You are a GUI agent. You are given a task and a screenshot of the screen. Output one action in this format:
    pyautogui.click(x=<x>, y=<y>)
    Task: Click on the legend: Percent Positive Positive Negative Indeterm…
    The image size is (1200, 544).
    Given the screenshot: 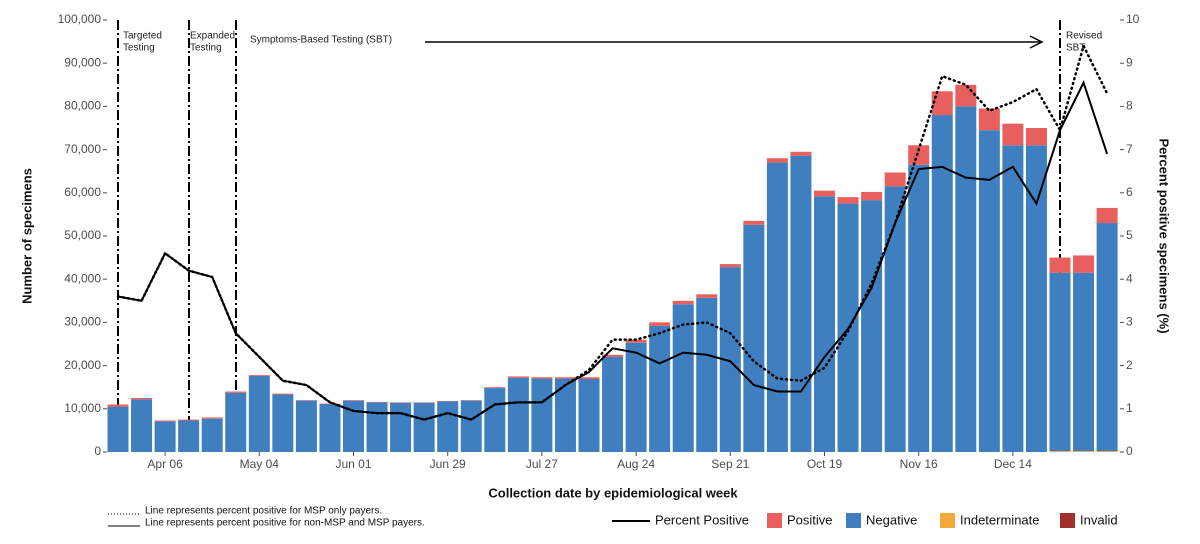 What is the action you would take?
    pyautogui.click(x=865, y=520)
    